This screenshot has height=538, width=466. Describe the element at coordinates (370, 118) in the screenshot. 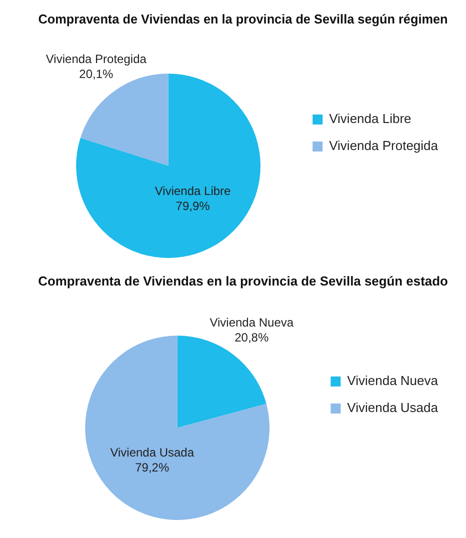

I see `legend-label: Vivienda Libre` at that location.